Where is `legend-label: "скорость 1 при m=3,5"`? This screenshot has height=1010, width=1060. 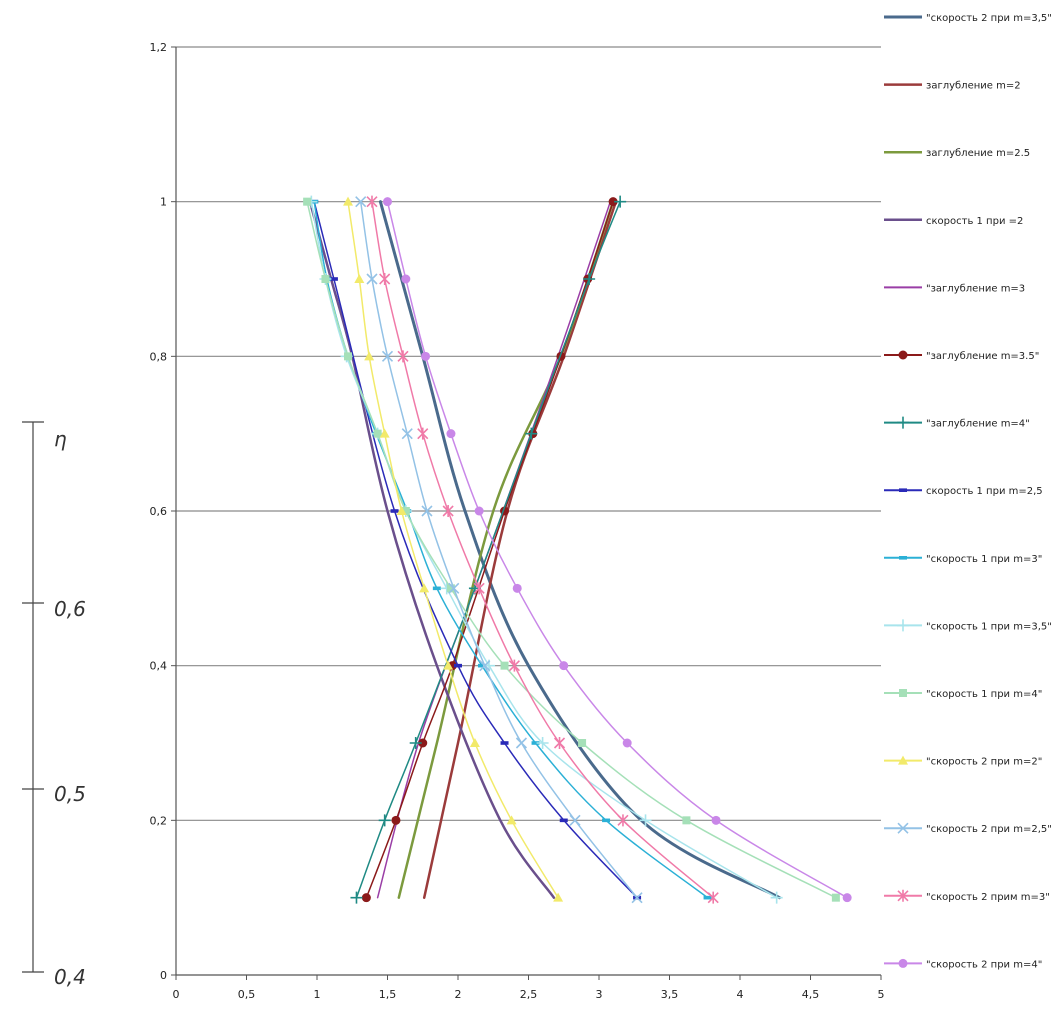
legend-label: "скорость 1 при m=3,5" is located at coordinates (989, 626).